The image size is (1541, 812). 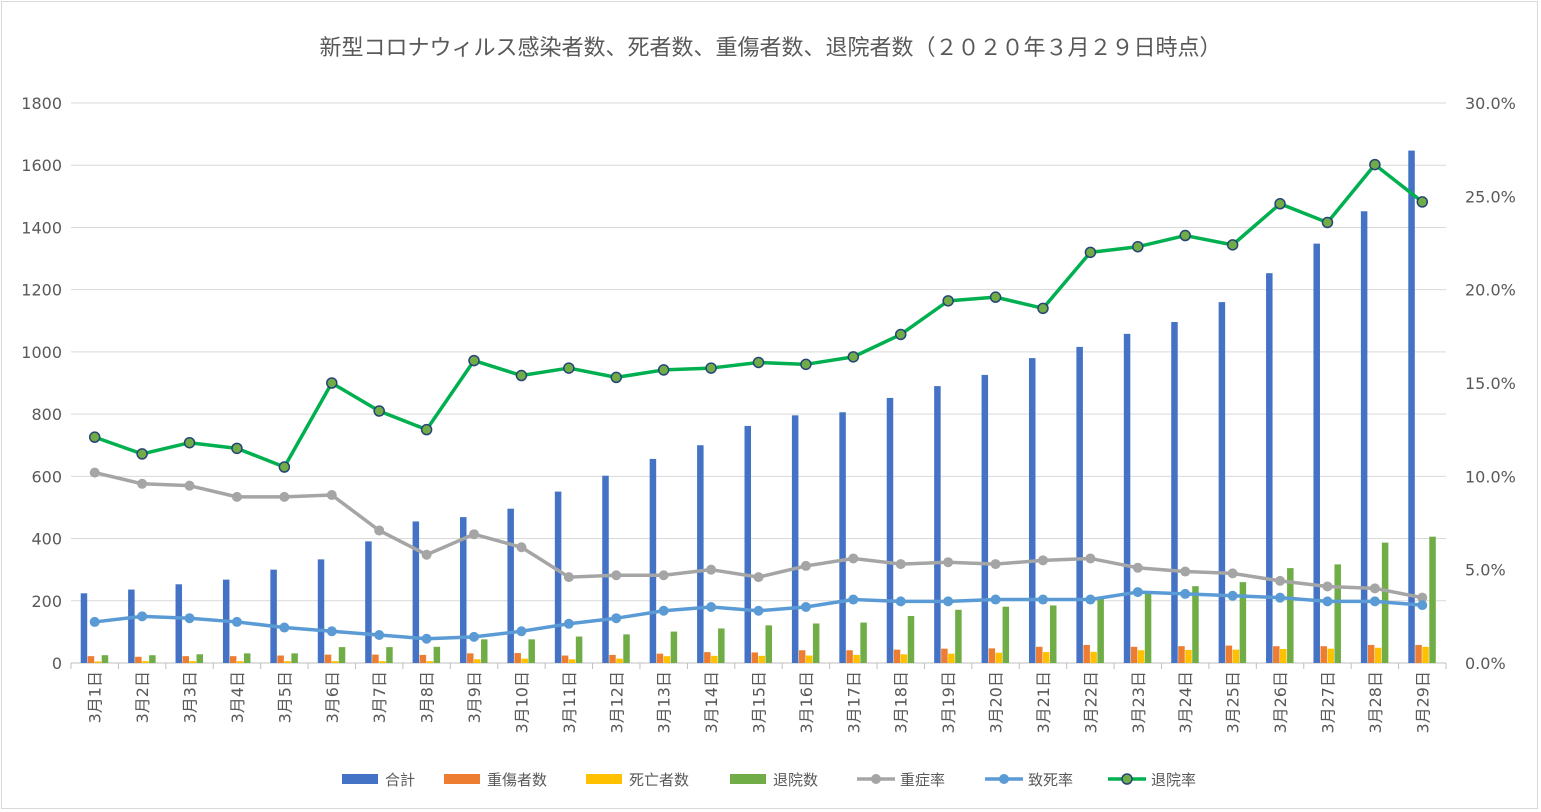 What do you see at coordinates (769, 780) in the screenshot?
I see `legend: 合計 重傷者数 死亡者数 退院数 重症率 致死率 退院率` at bounding box center [769, 780].